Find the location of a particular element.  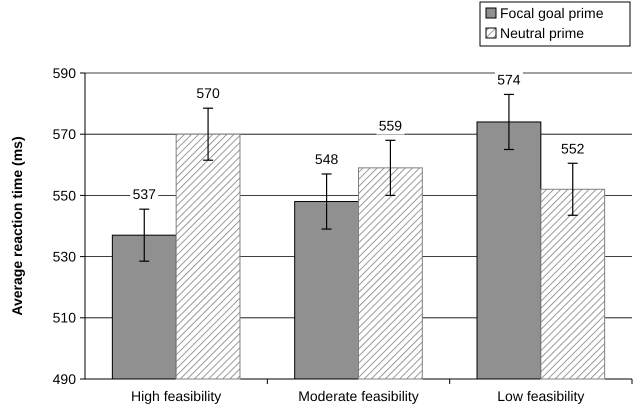

legend-label: Focal goal prime is located at coordinates (552, 12).